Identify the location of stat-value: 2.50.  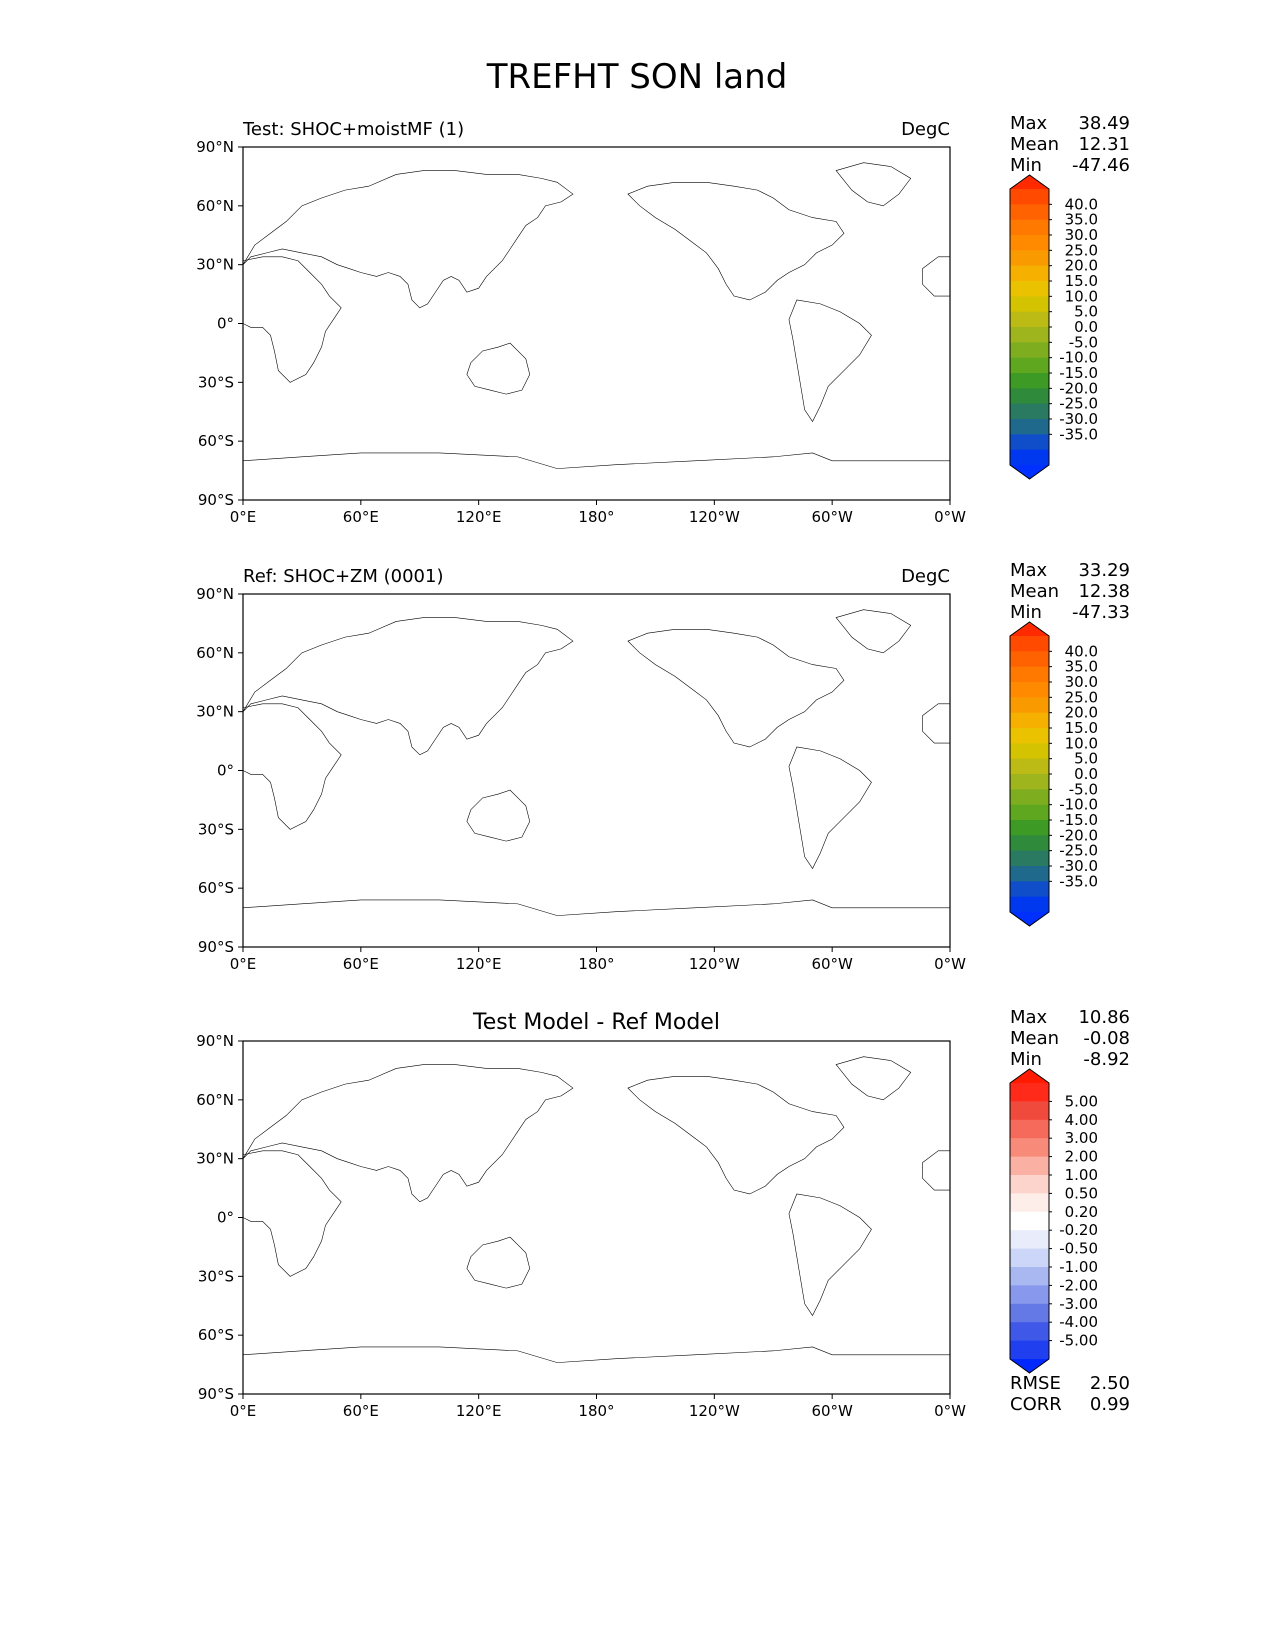
(1110, 1383).